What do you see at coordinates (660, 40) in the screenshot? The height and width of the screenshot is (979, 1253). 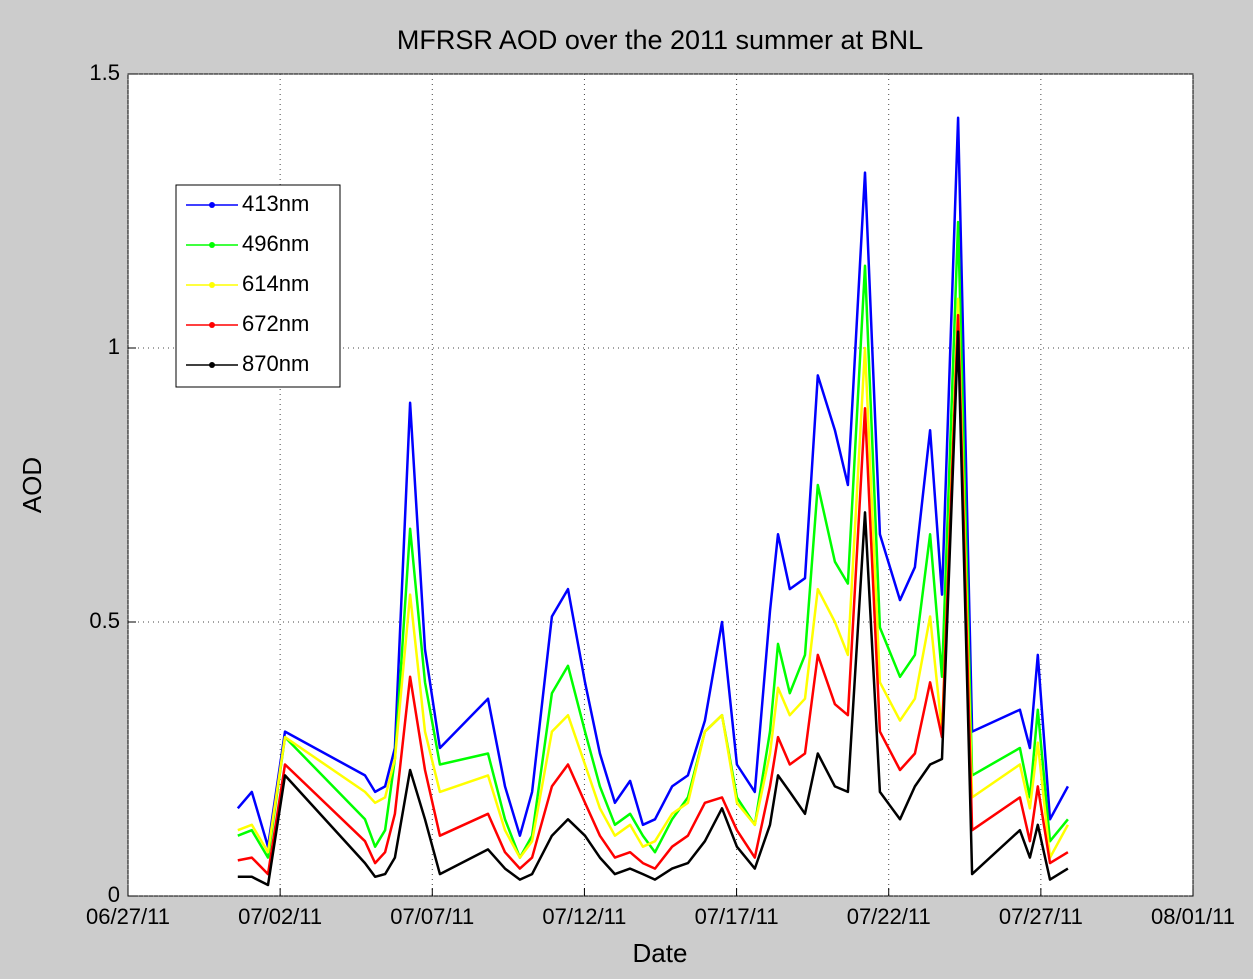 I see `chart-title: MFRSR AOD over the 2011 summer at BNL` at bounding box center [660, 40].